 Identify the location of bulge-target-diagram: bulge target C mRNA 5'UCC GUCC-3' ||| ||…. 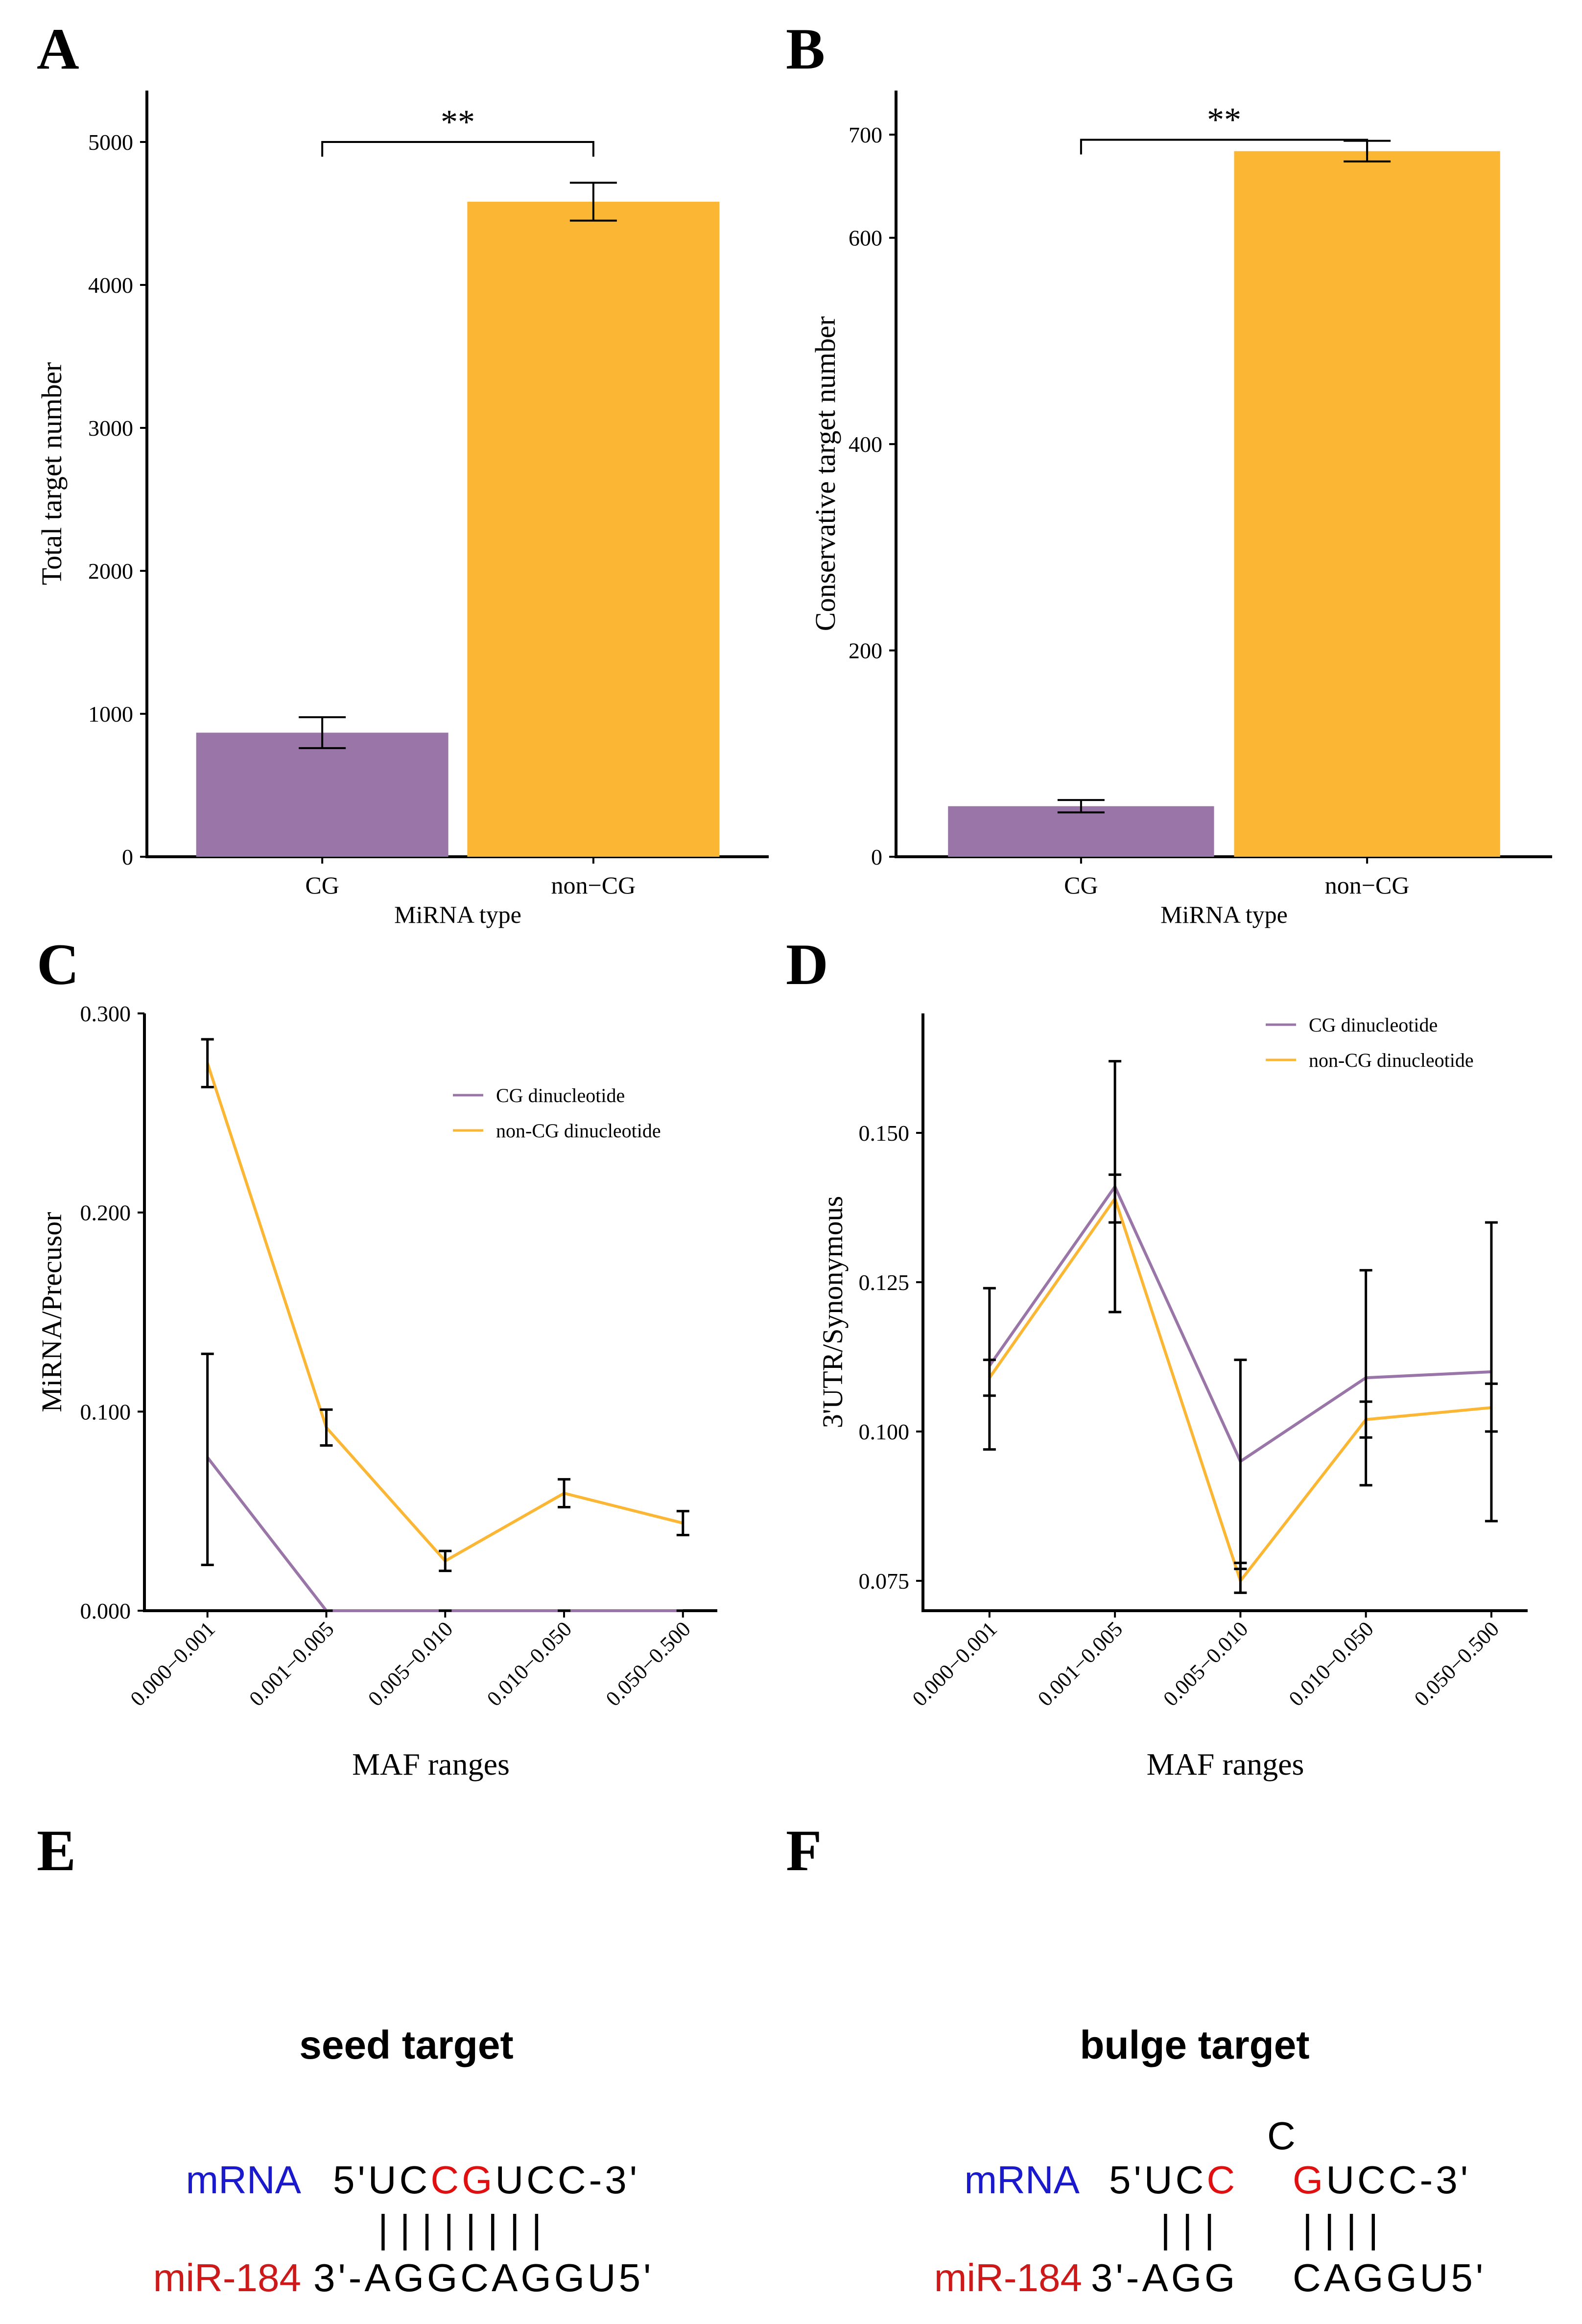
(1210, 2161).